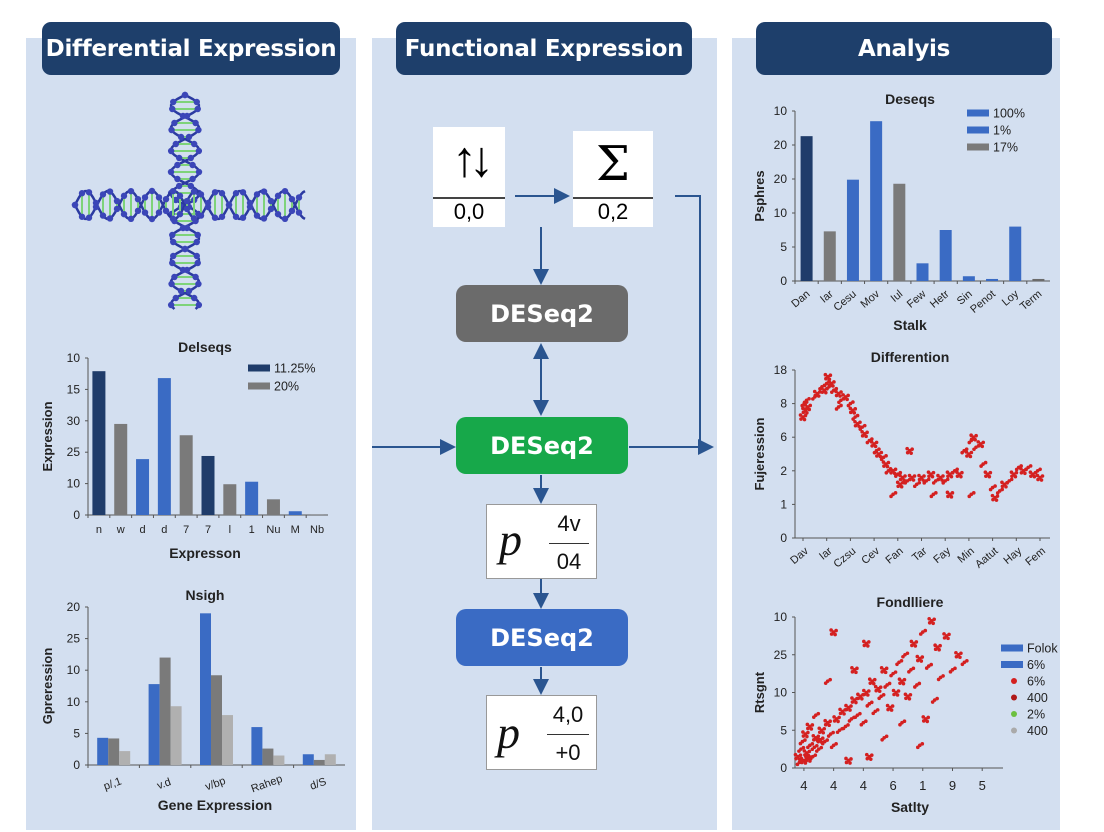 The width and height of the screenshot is (1104, 832). Describe the element at coordinates (1009, 114) in the screenshot. I see `legend-label: 100%` at that location.